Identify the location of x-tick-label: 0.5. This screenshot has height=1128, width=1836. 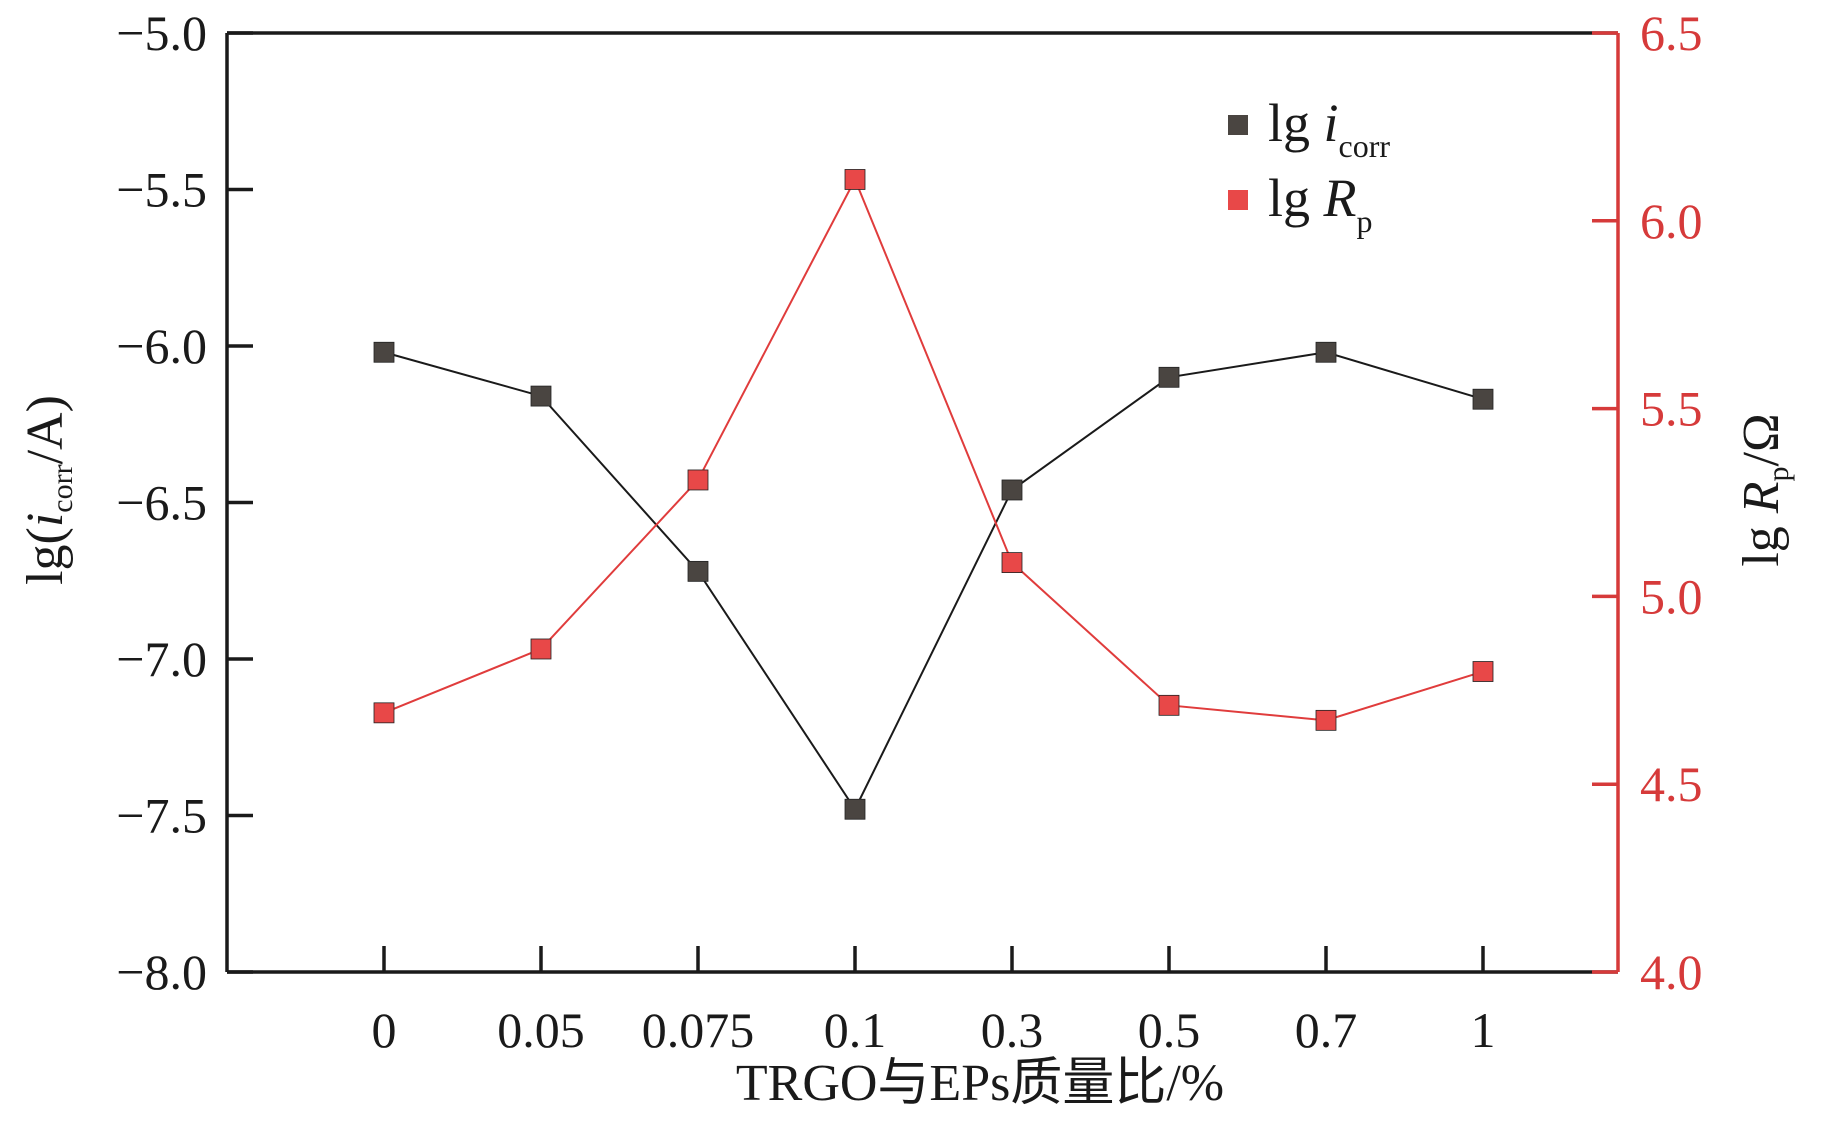
(1169, 1030).